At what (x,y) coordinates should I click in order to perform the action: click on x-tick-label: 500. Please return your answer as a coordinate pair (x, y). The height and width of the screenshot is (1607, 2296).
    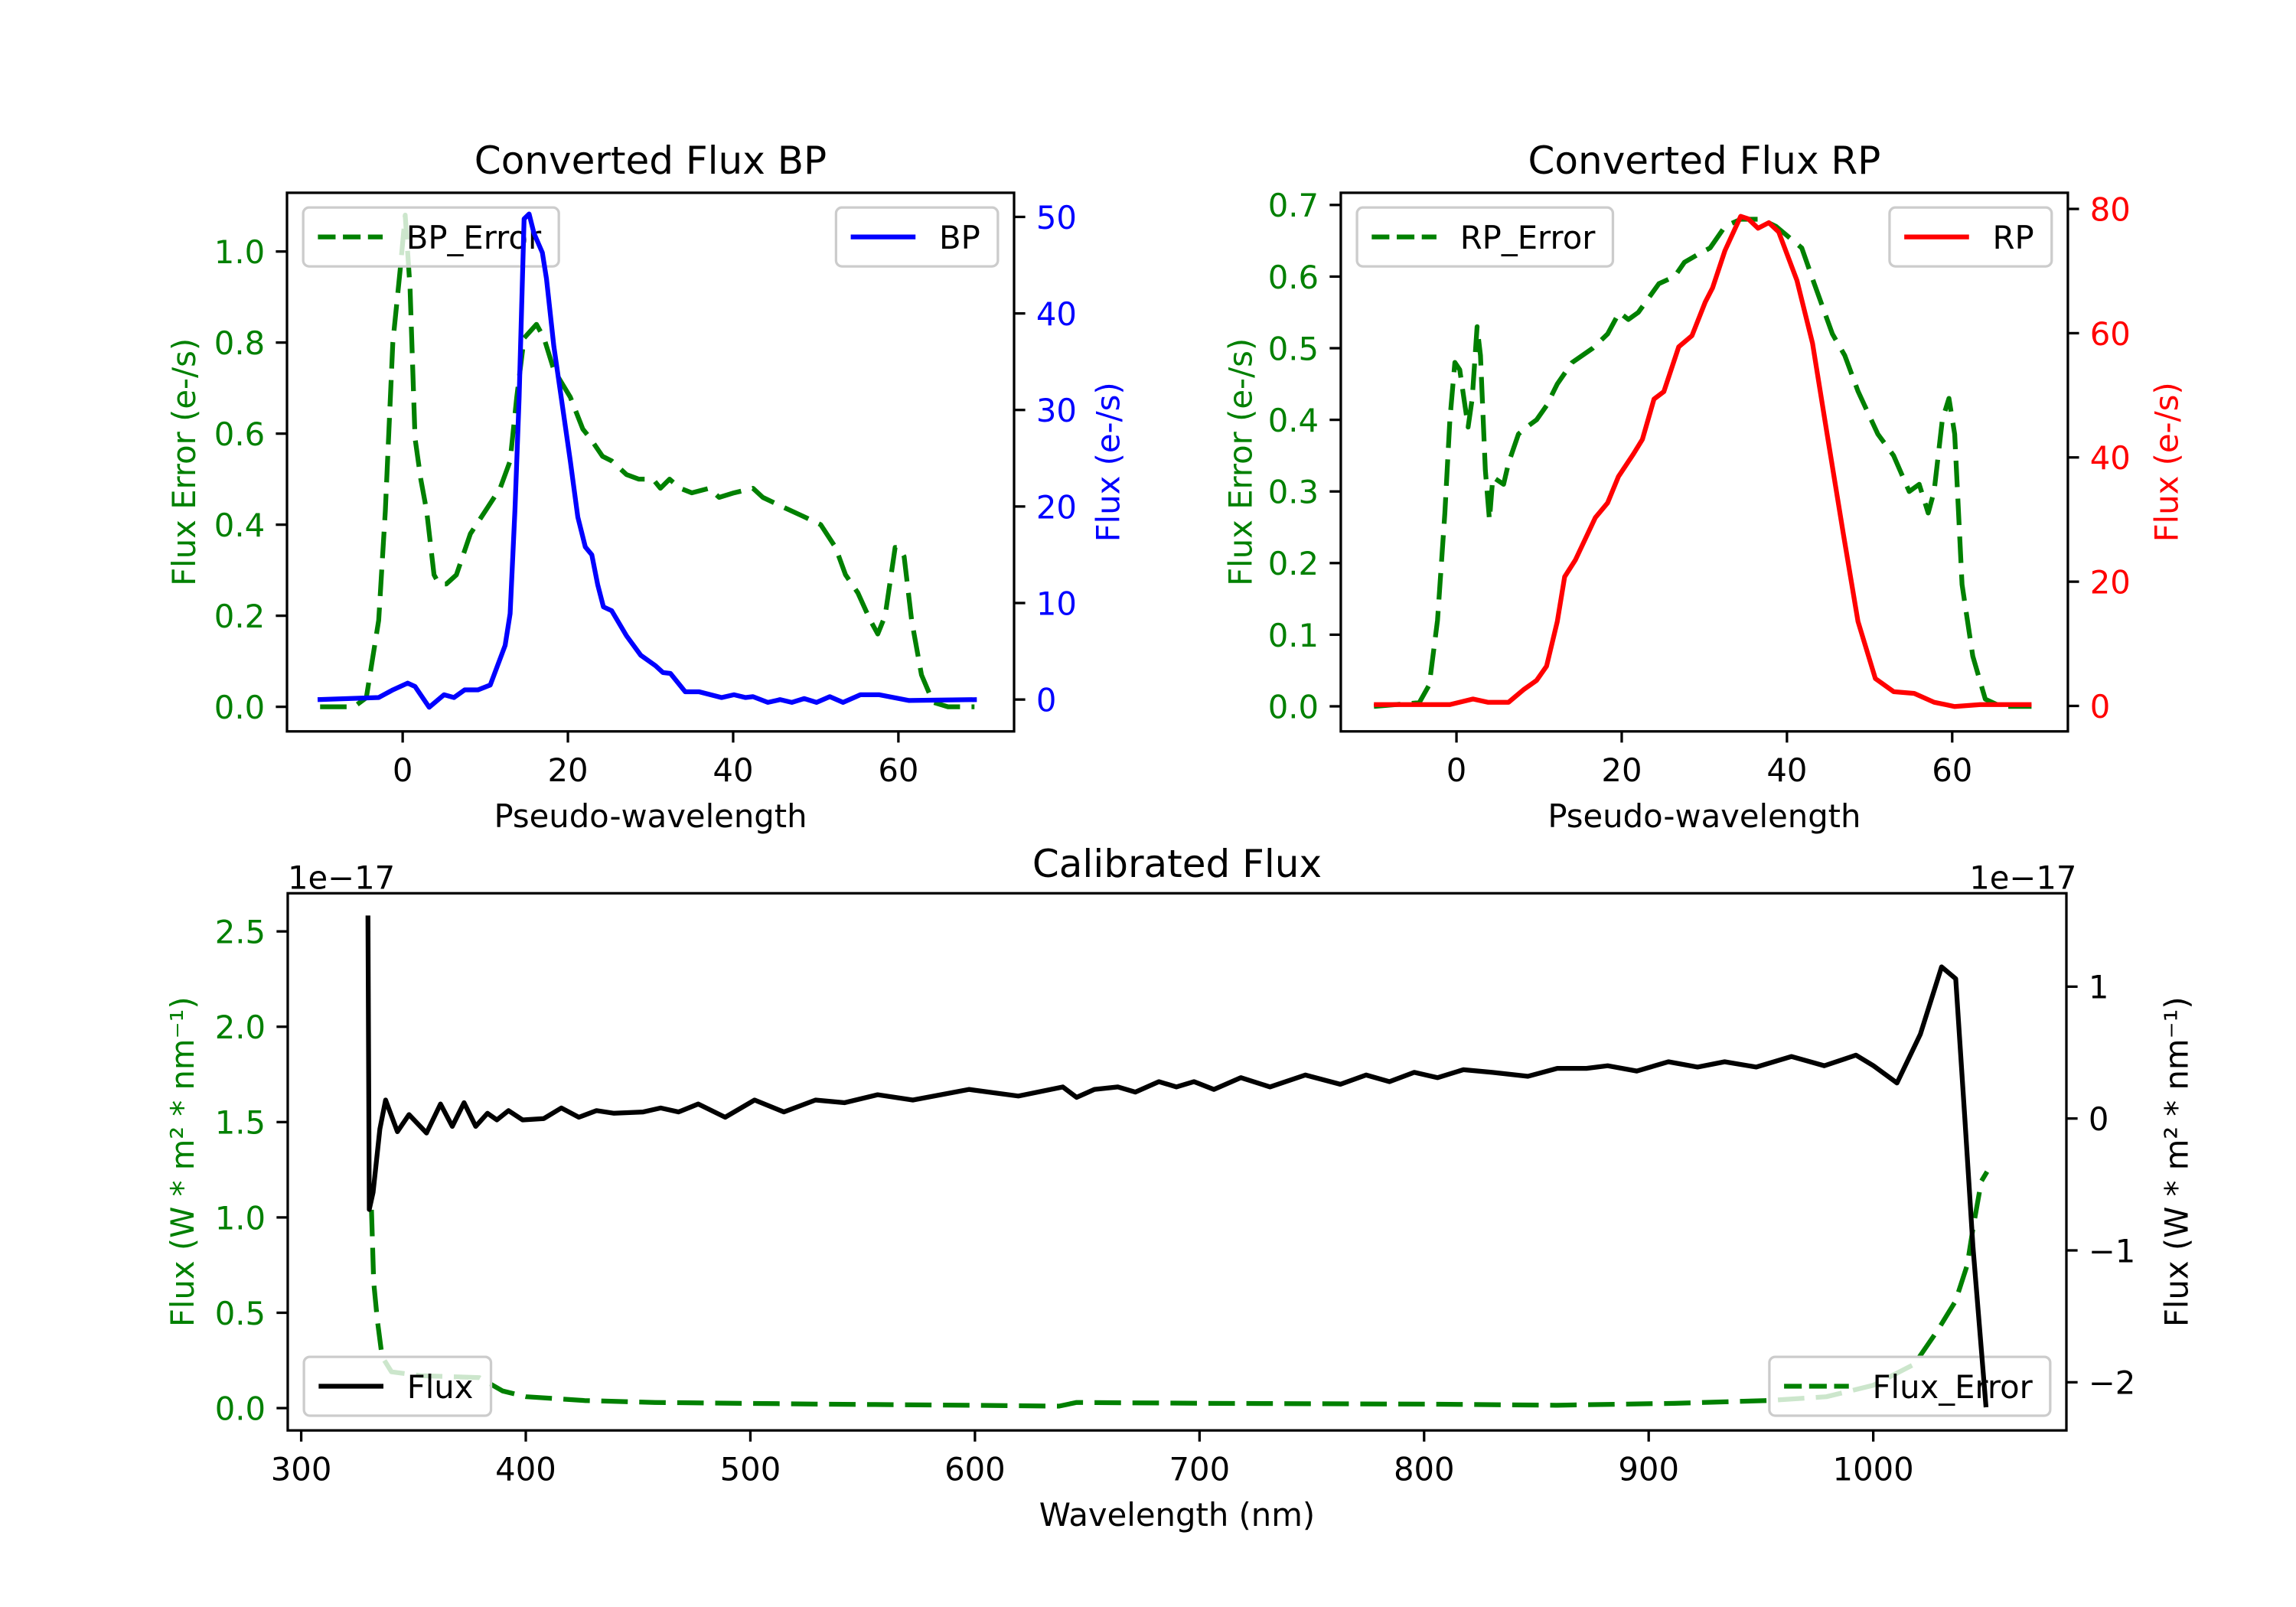
    Looking at the image, I should click on (750, 1470).